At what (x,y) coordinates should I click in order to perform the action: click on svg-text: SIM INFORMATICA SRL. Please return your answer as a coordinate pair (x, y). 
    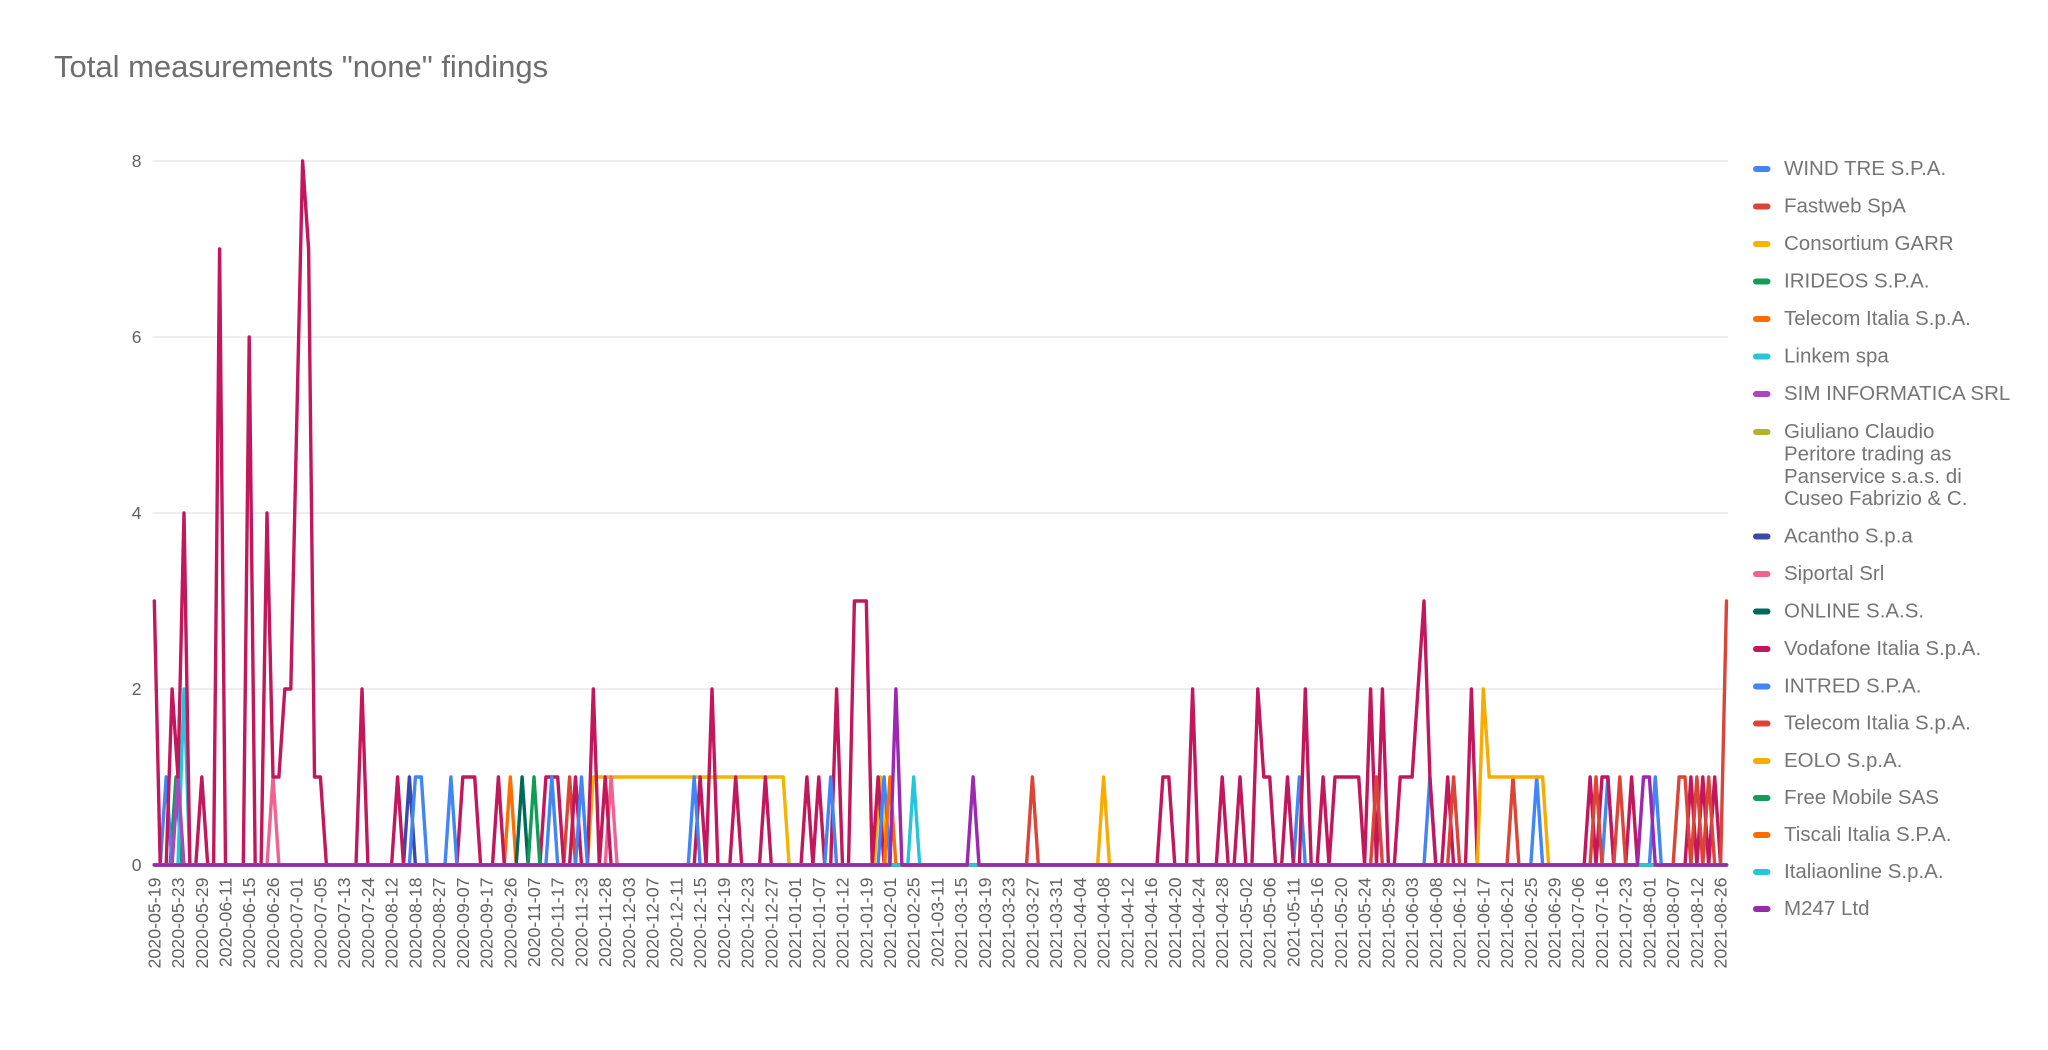
    Looking at the image, I should click on (1897, 393).